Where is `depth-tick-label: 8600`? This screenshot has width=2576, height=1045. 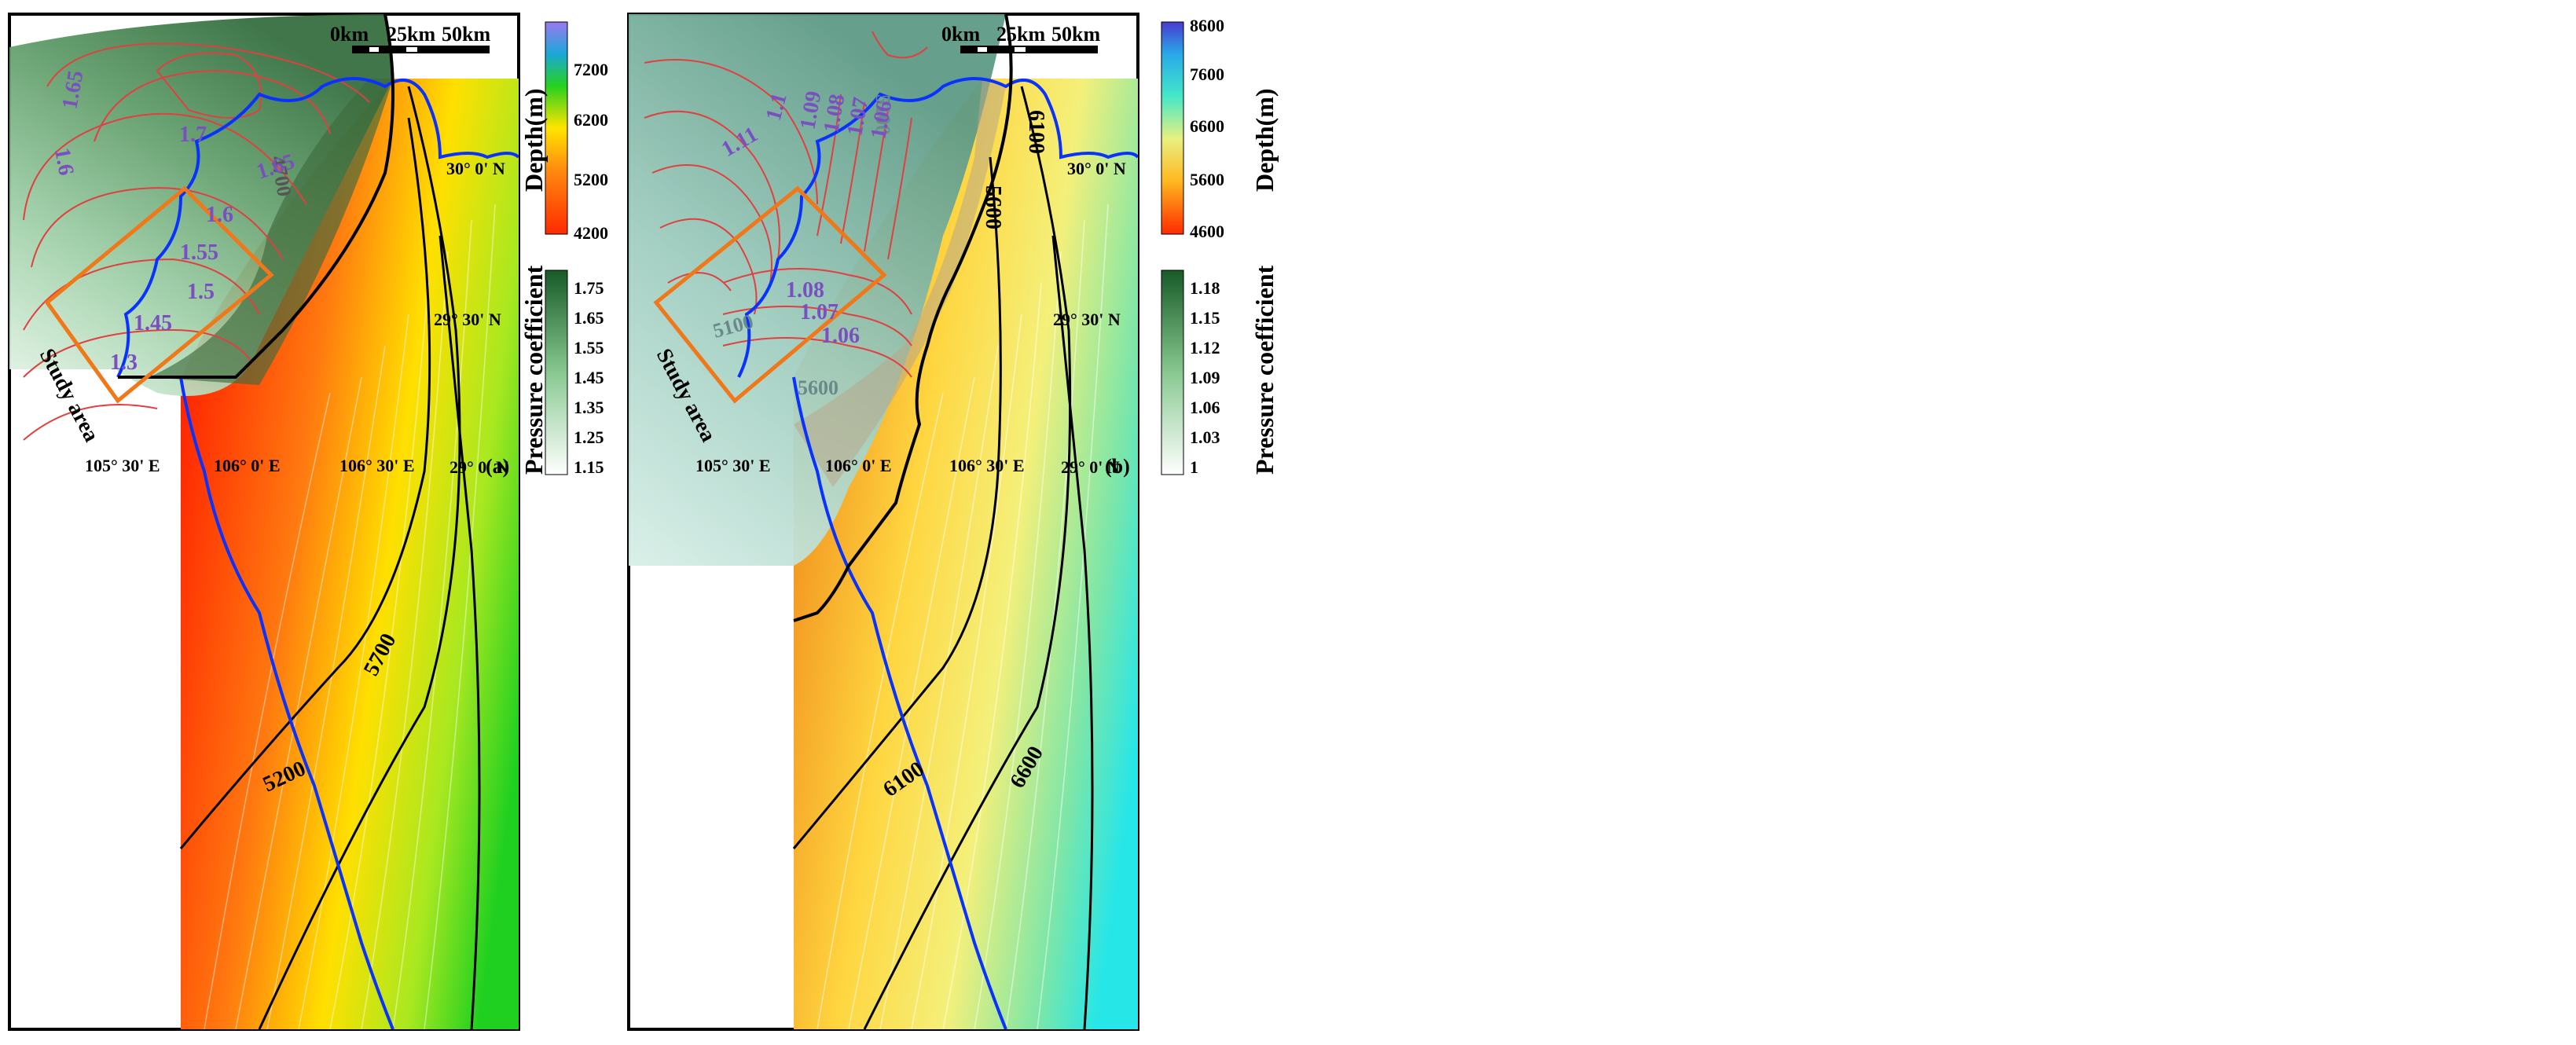 depth-tick-label: 8600 is located at coordinates (1207, 25).